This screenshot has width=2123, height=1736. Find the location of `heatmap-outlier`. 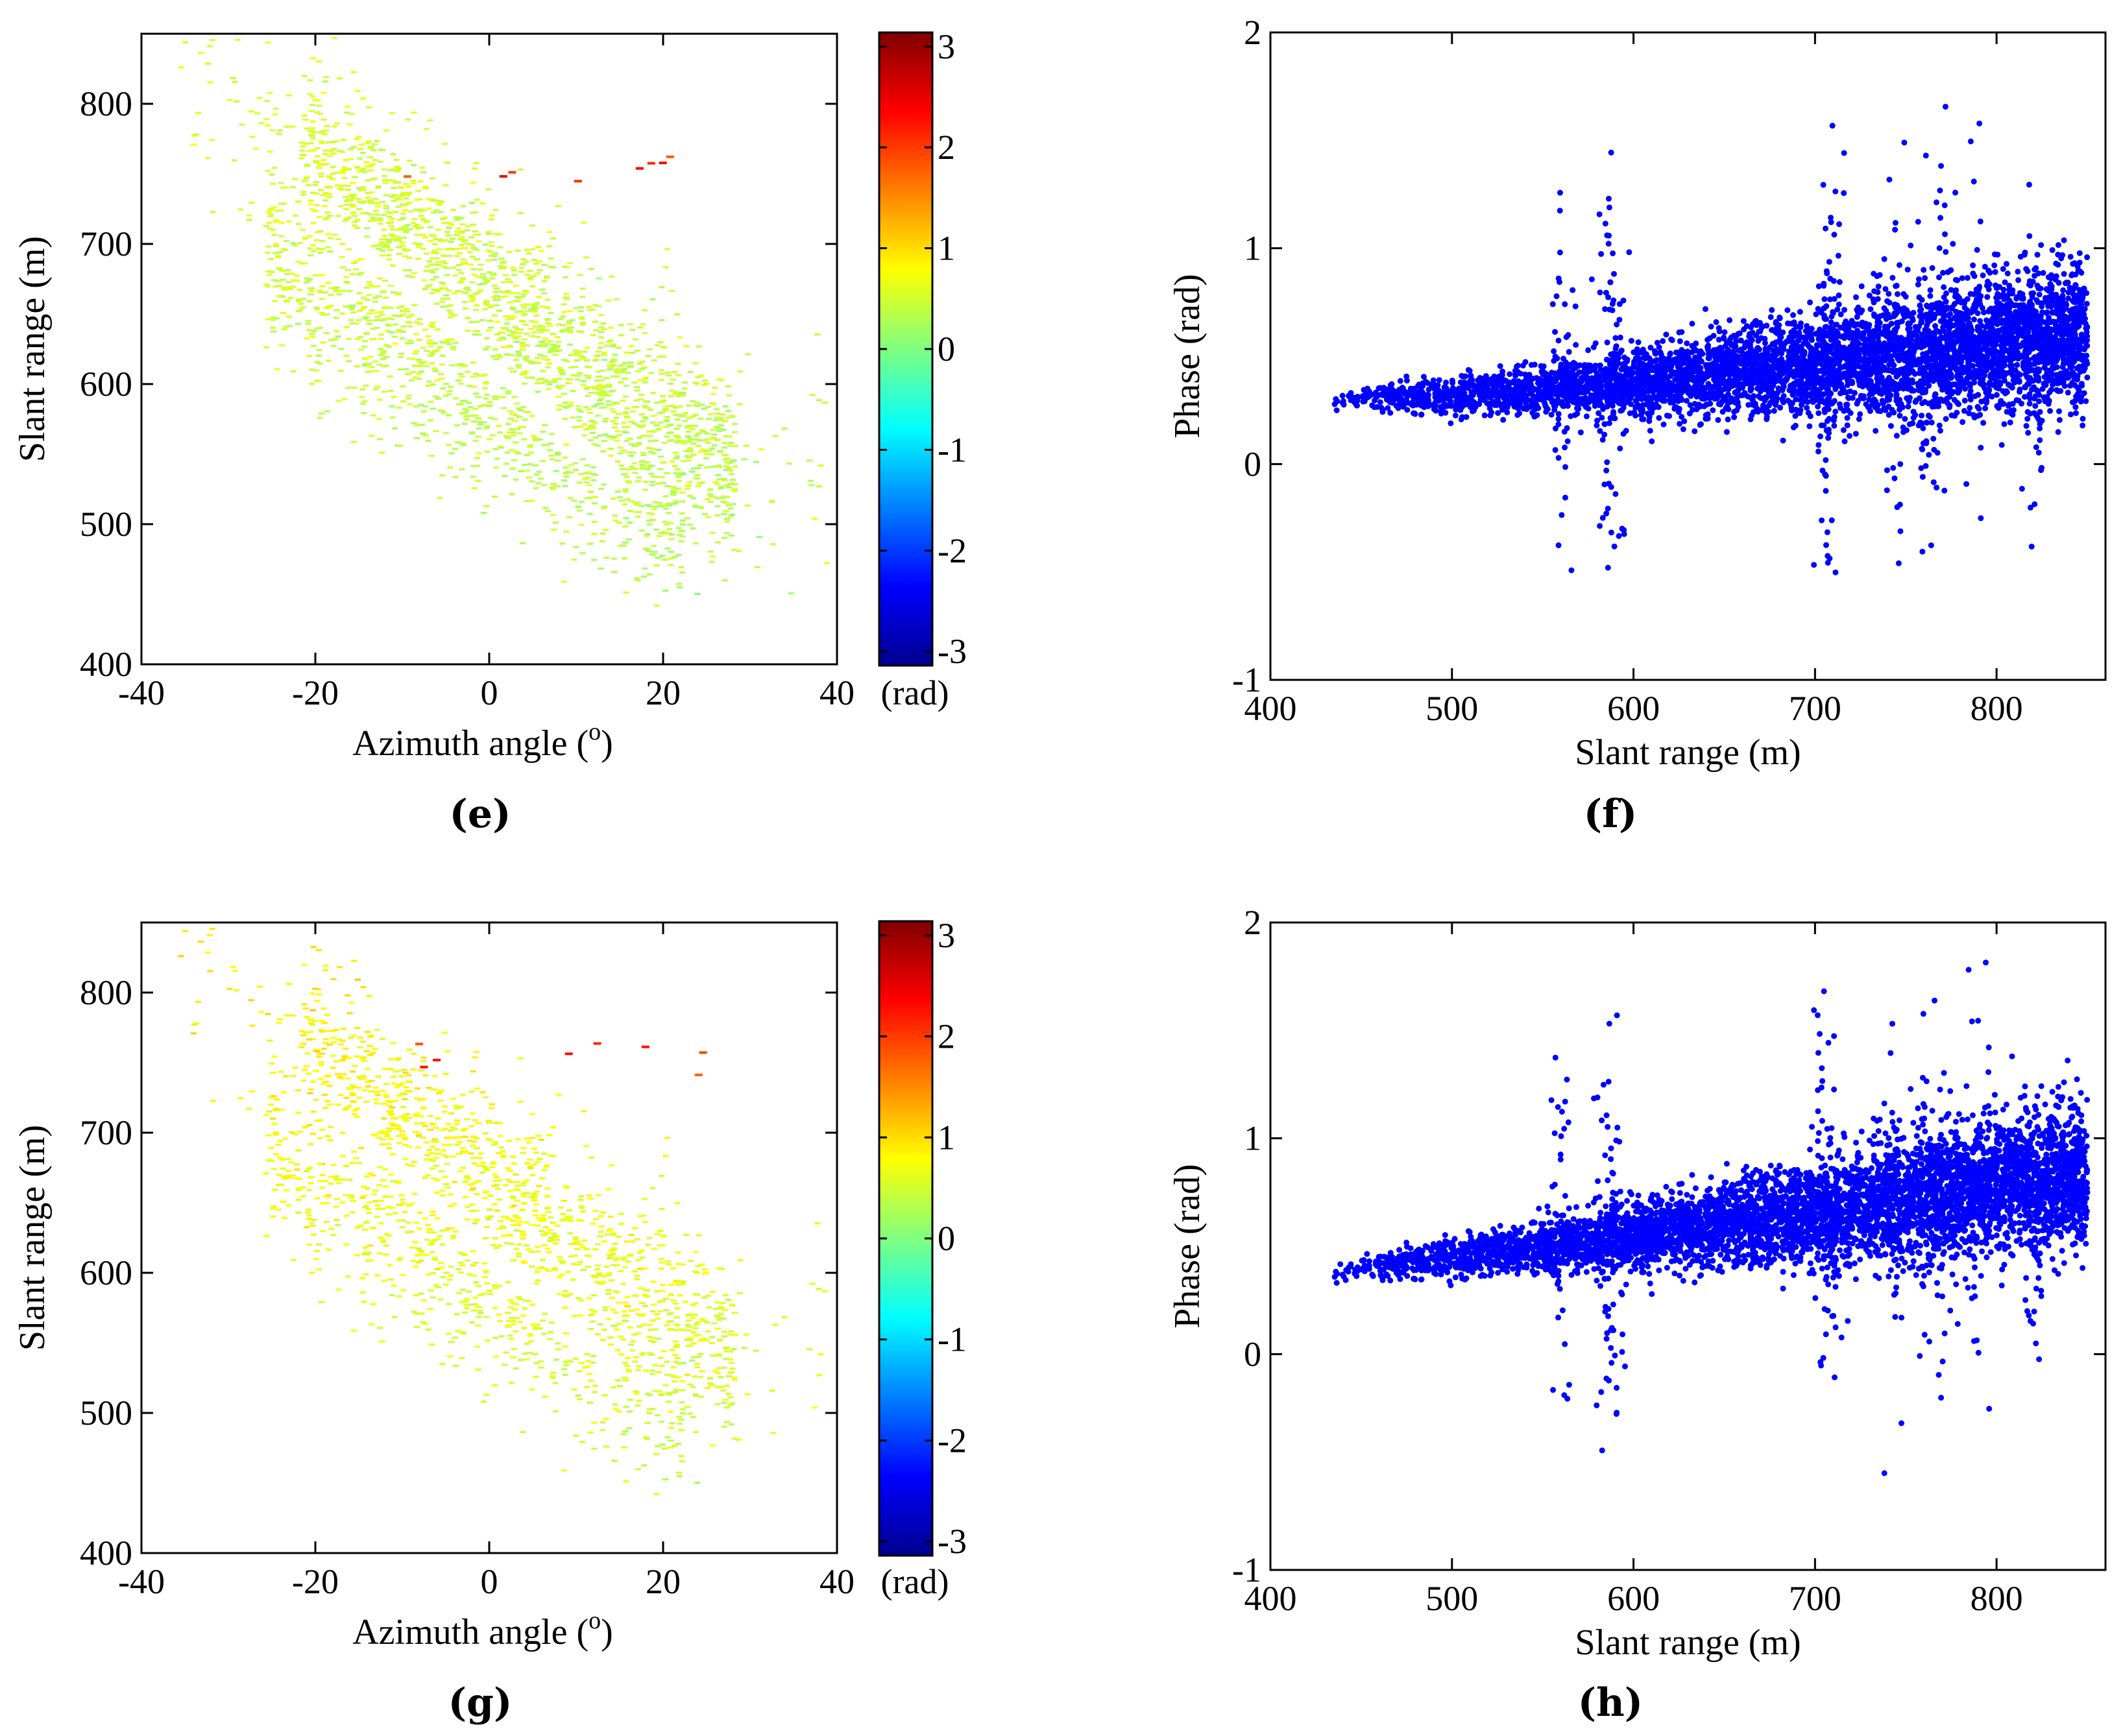

heatmap-outlier is located at coordinates (512, 172).